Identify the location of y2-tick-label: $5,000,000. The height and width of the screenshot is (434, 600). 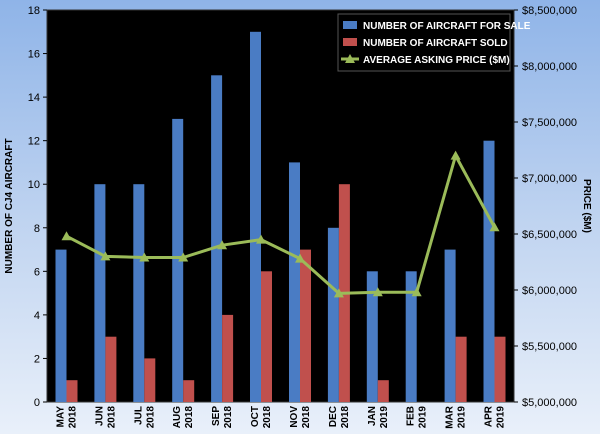
(549, 403).